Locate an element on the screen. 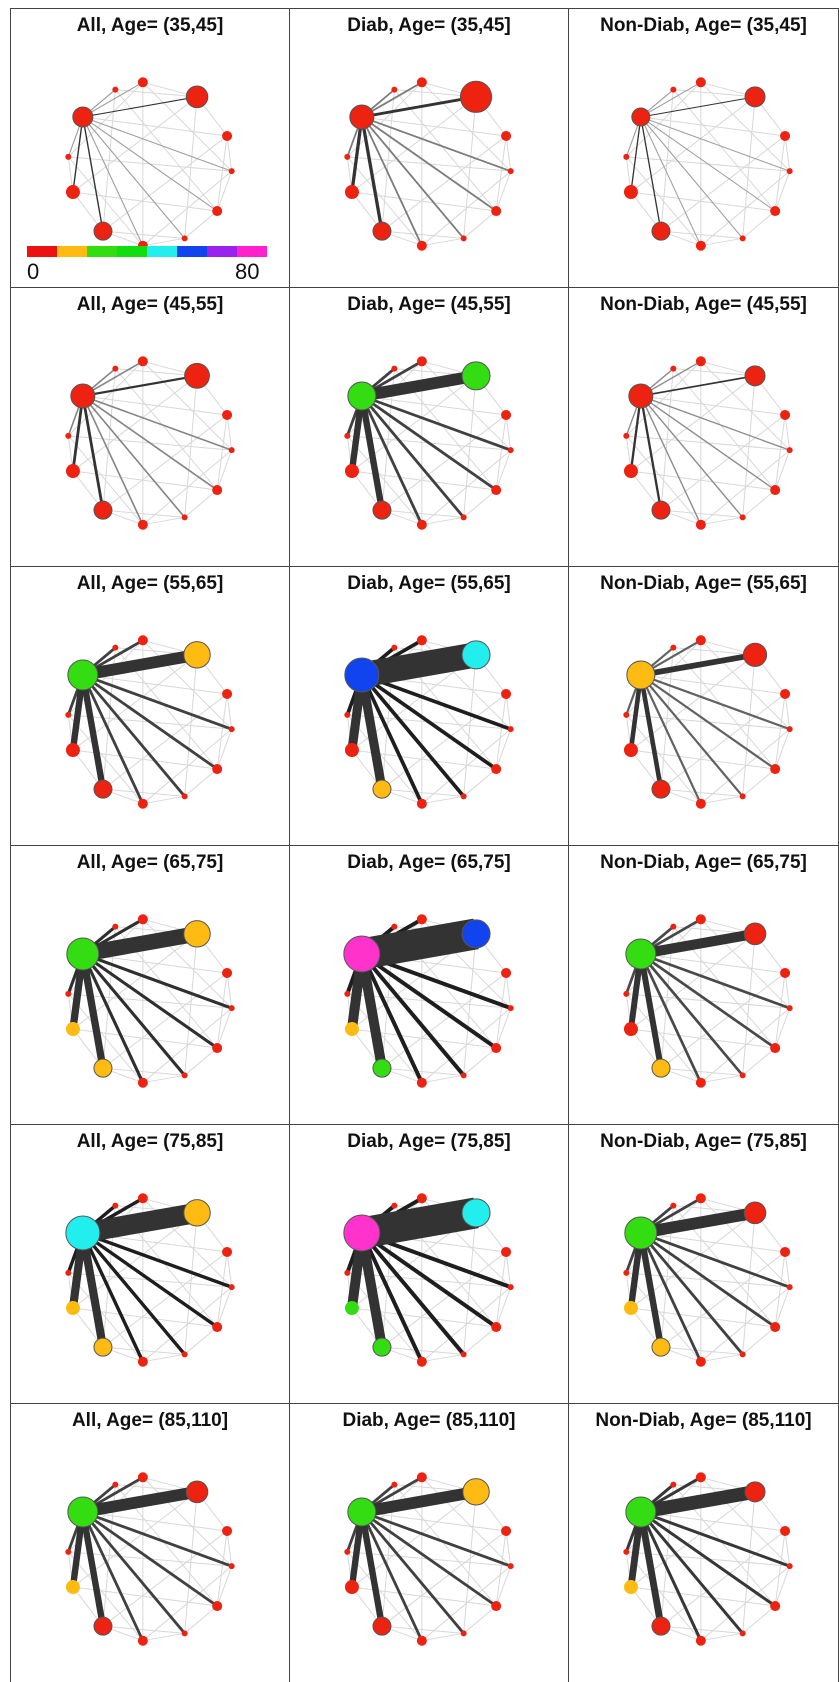  network-panel: All, Age= (45,55] is located at coordinates (149, 426).